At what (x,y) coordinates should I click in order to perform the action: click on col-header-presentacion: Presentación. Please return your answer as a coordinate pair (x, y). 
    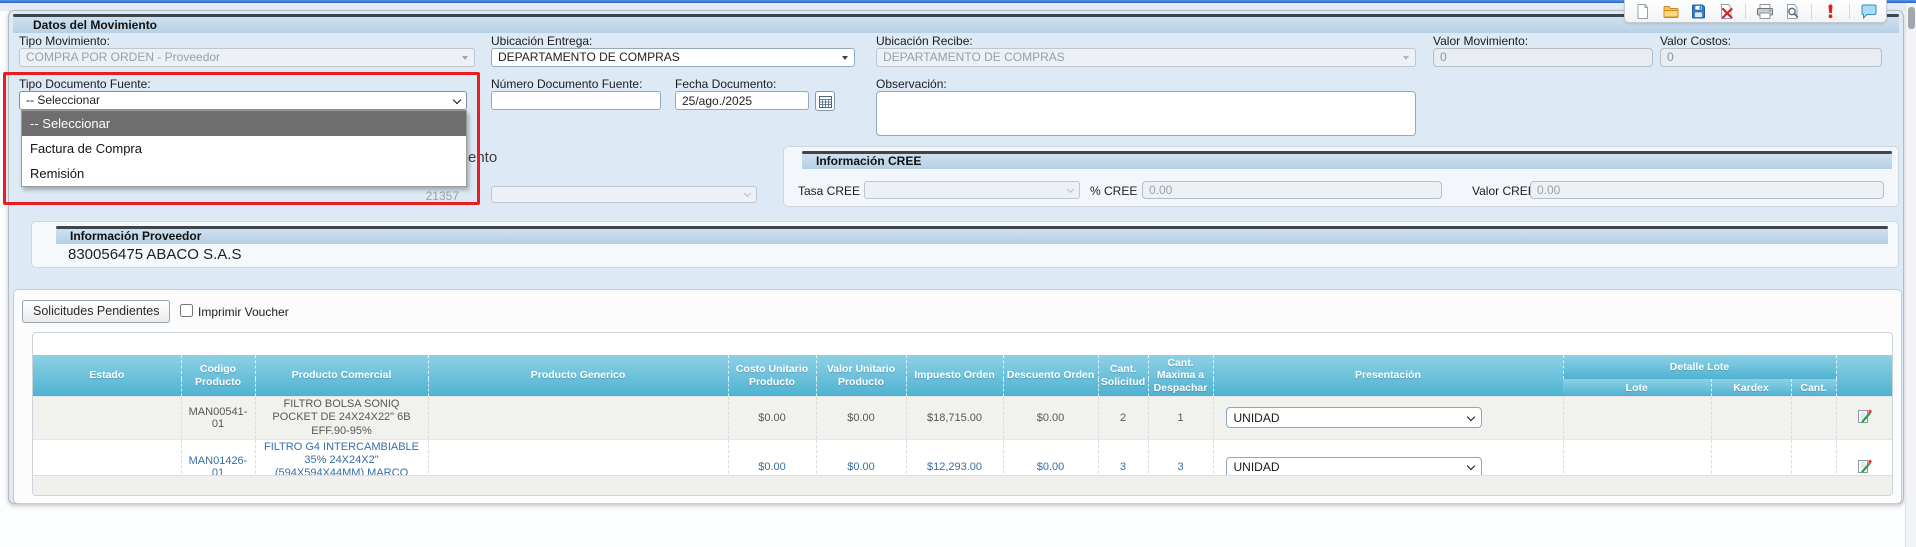
    Looking at the image, I should click on (1387, 376).